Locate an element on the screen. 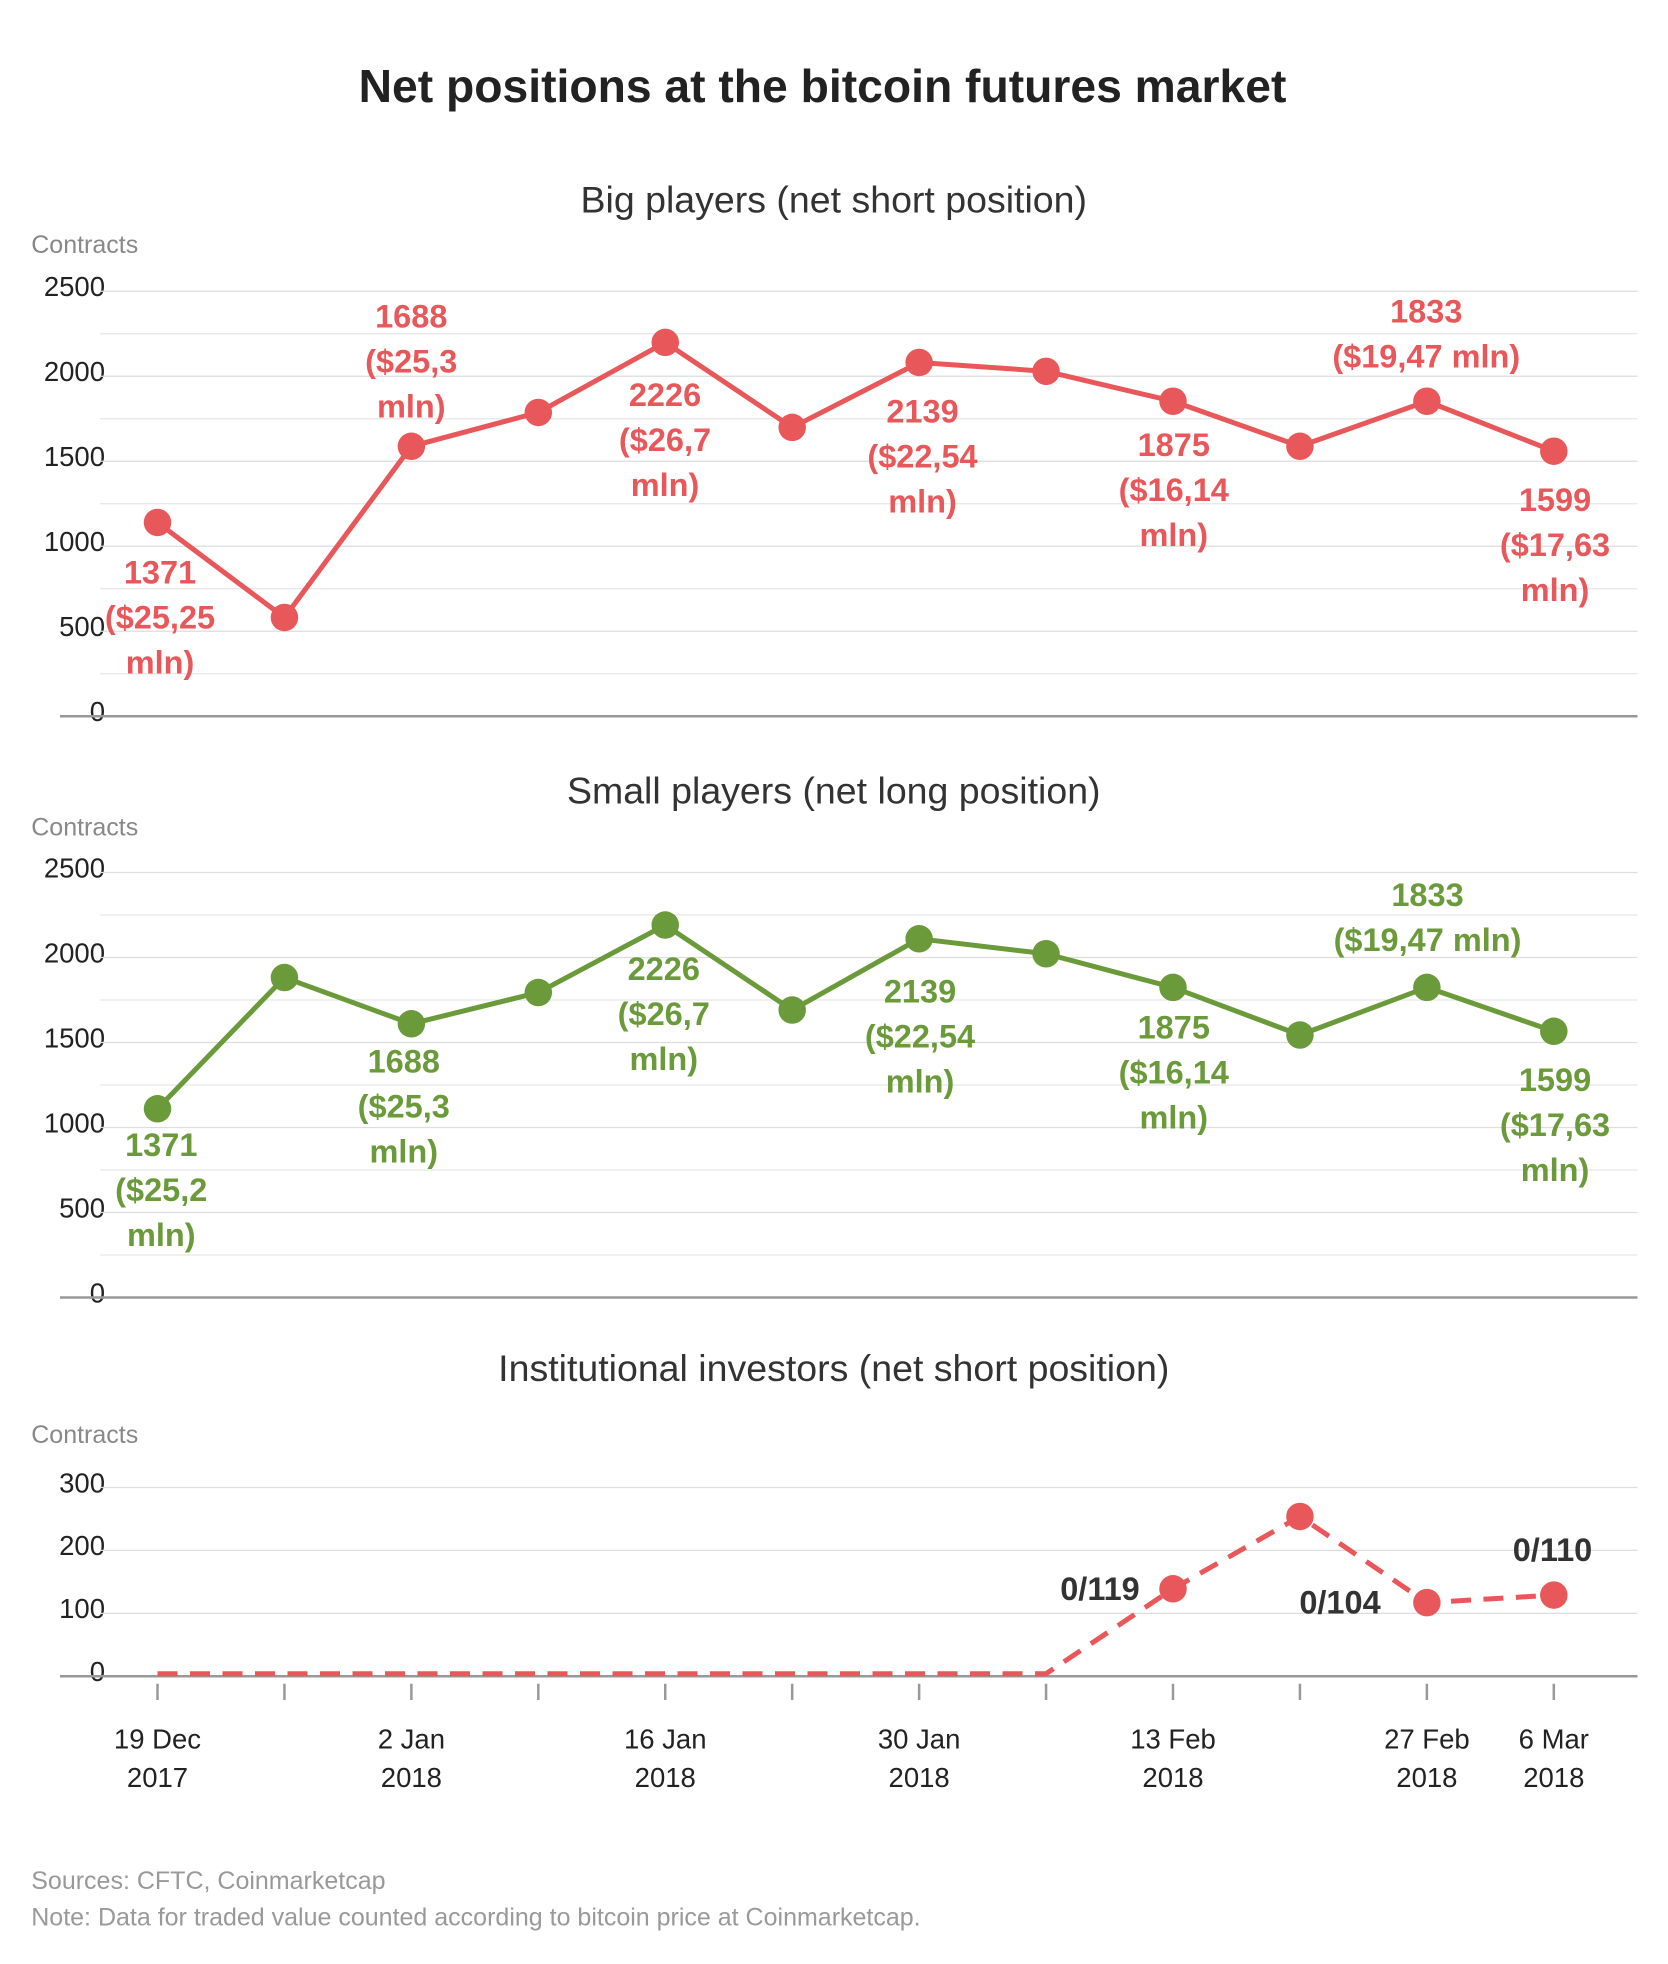 This screenshot has width=1668, height=1964. x-tick-label: 27 Feb 2018 is located at coordinates (1427, 1759).